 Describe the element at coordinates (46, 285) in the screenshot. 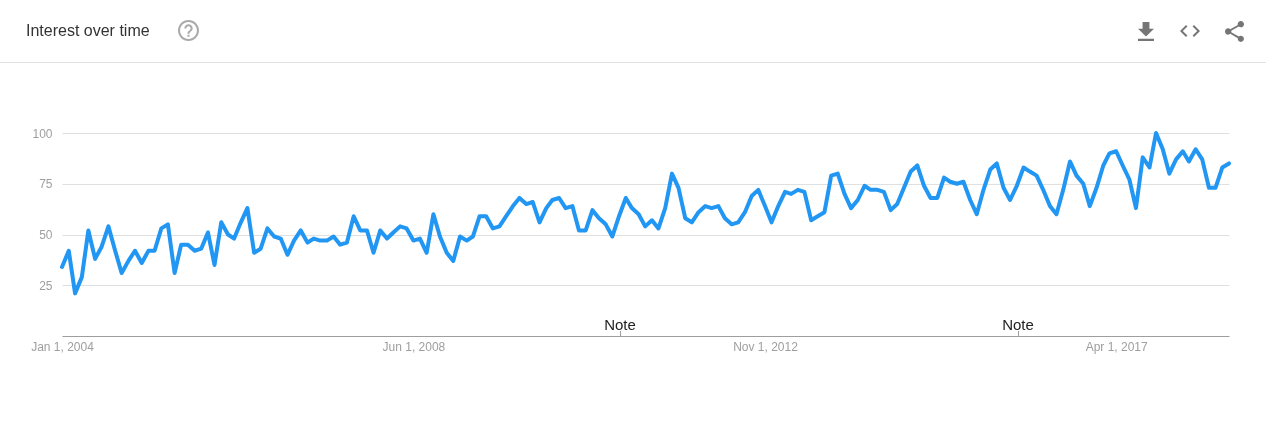

I see `y-tick-label: 25` at that location.